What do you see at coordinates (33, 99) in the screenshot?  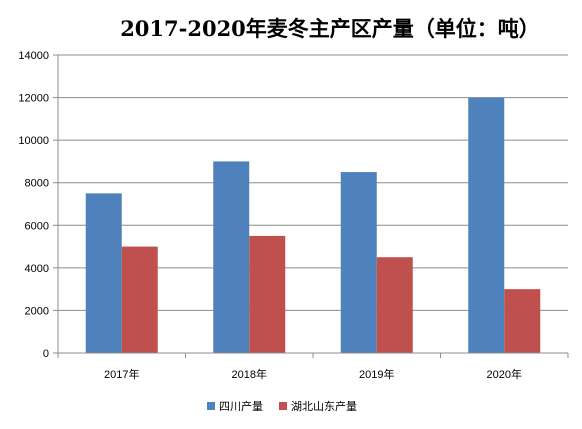 I see `y-tick-label: 12000` at bounding box center [33, 99].